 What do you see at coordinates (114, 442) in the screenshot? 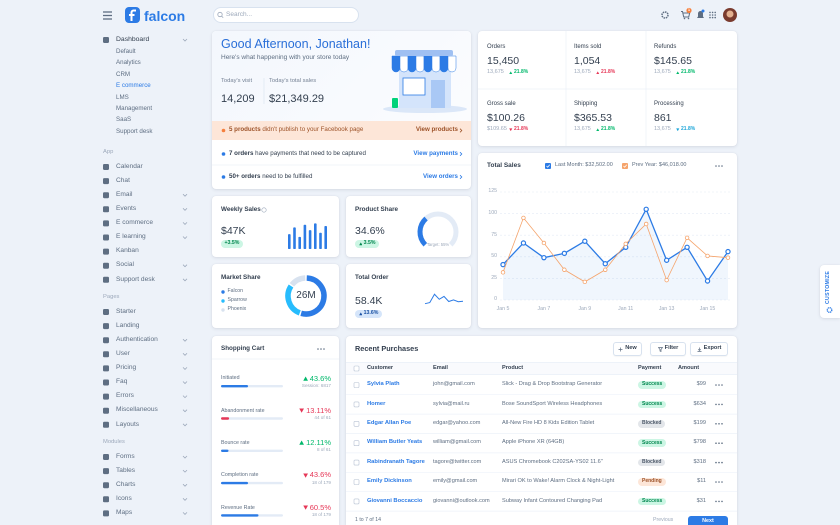
I see `nav-section-label: Modules` at bounding box center [114, 442].